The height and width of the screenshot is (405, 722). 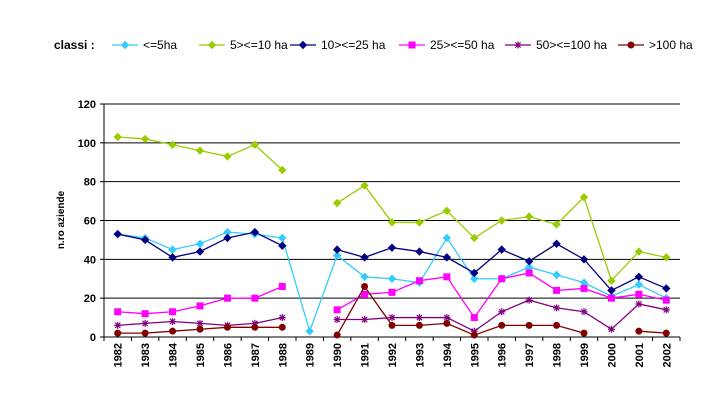 I want to click on x-tick-label: 2001, so click(x=640, y=355).